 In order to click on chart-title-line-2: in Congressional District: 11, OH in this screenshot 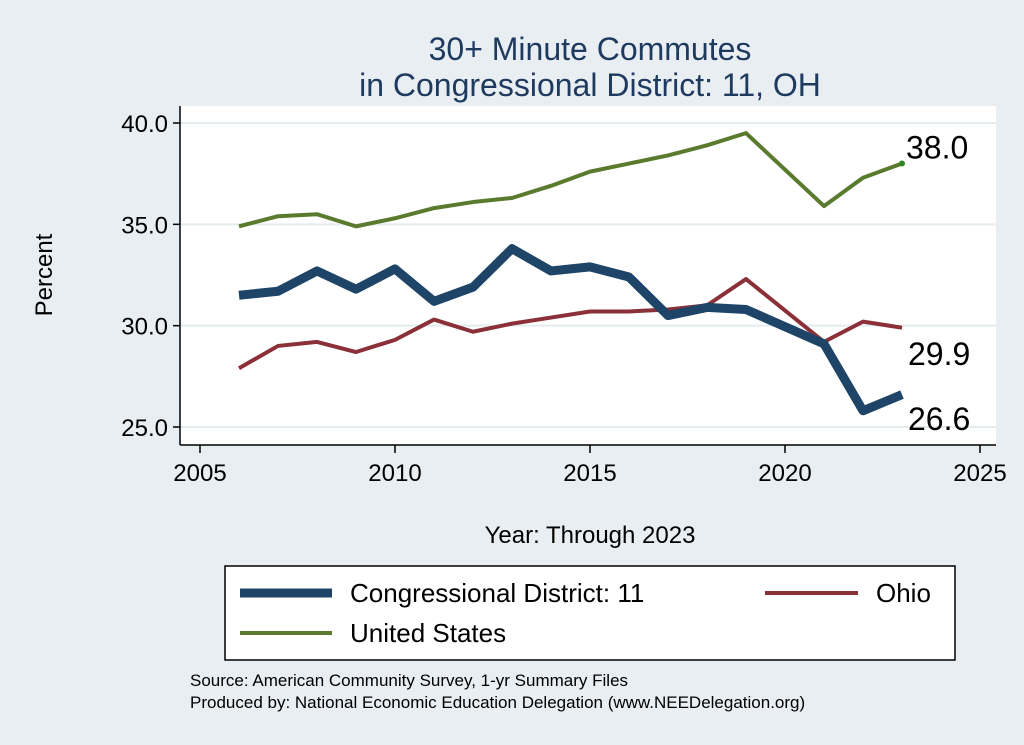, I will do `click(590, 85)`.